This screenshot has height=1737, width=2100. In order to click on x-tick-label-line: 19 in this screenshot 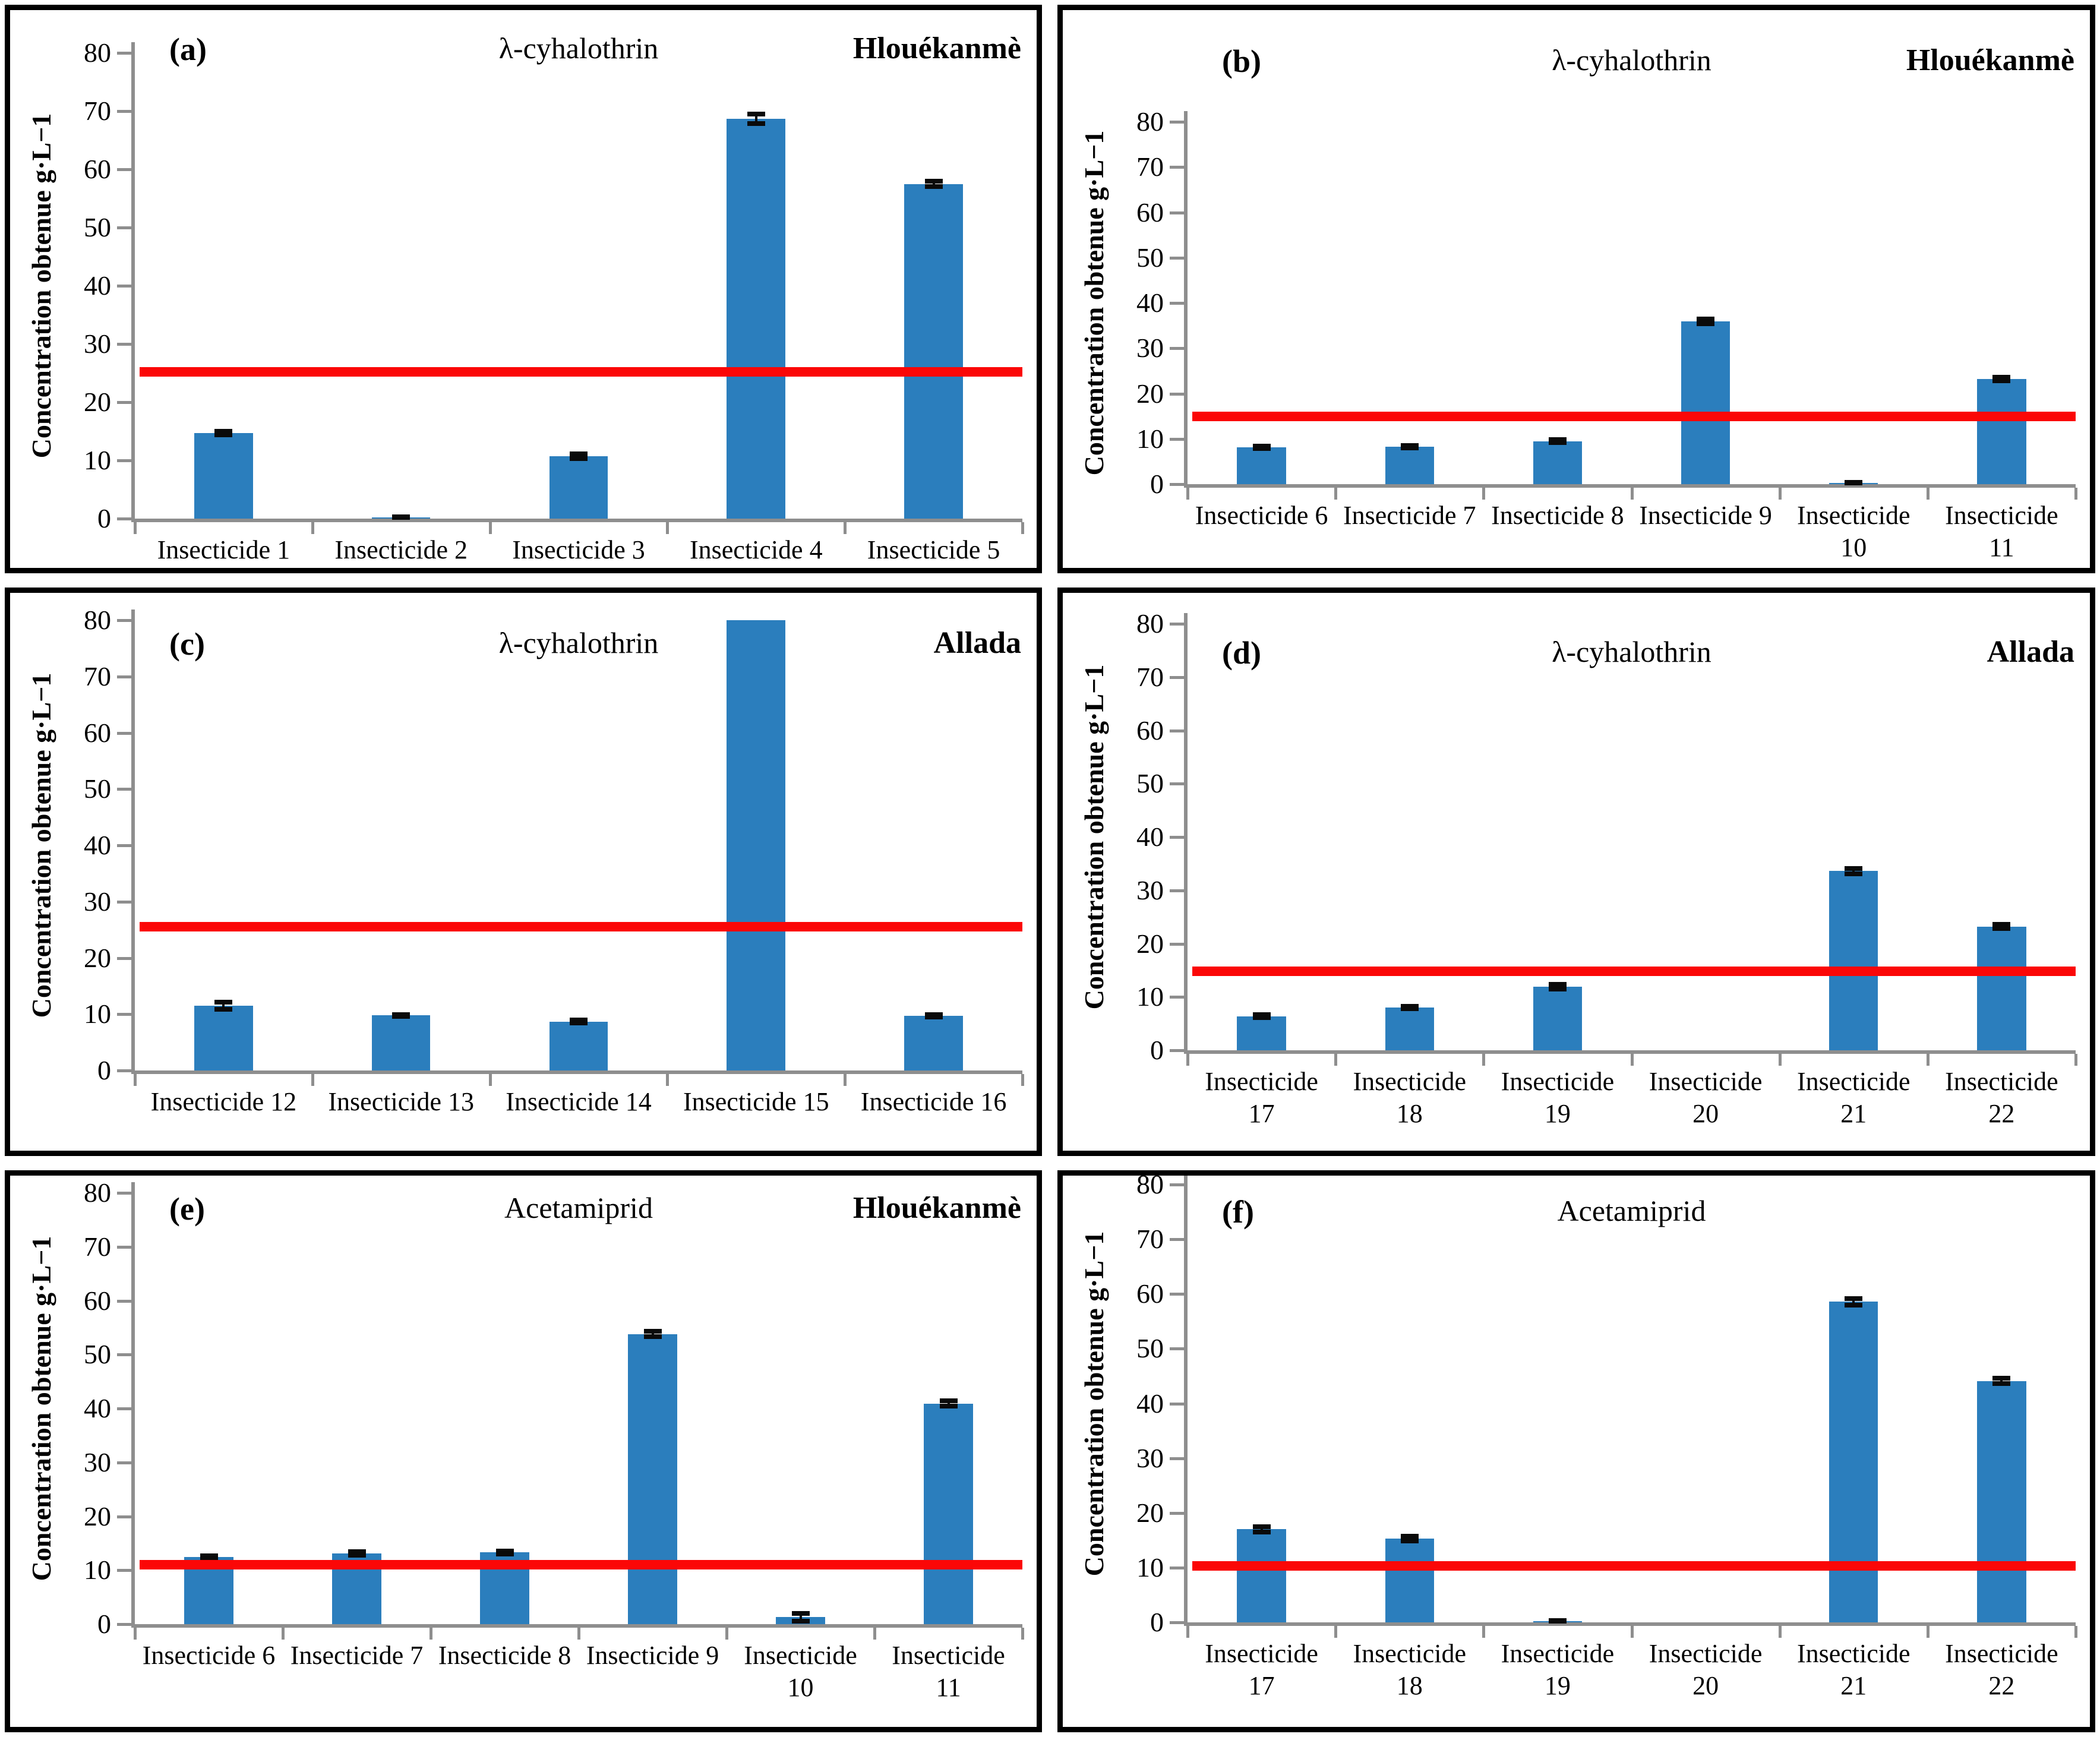, I will do `click(1557, 1685)`.